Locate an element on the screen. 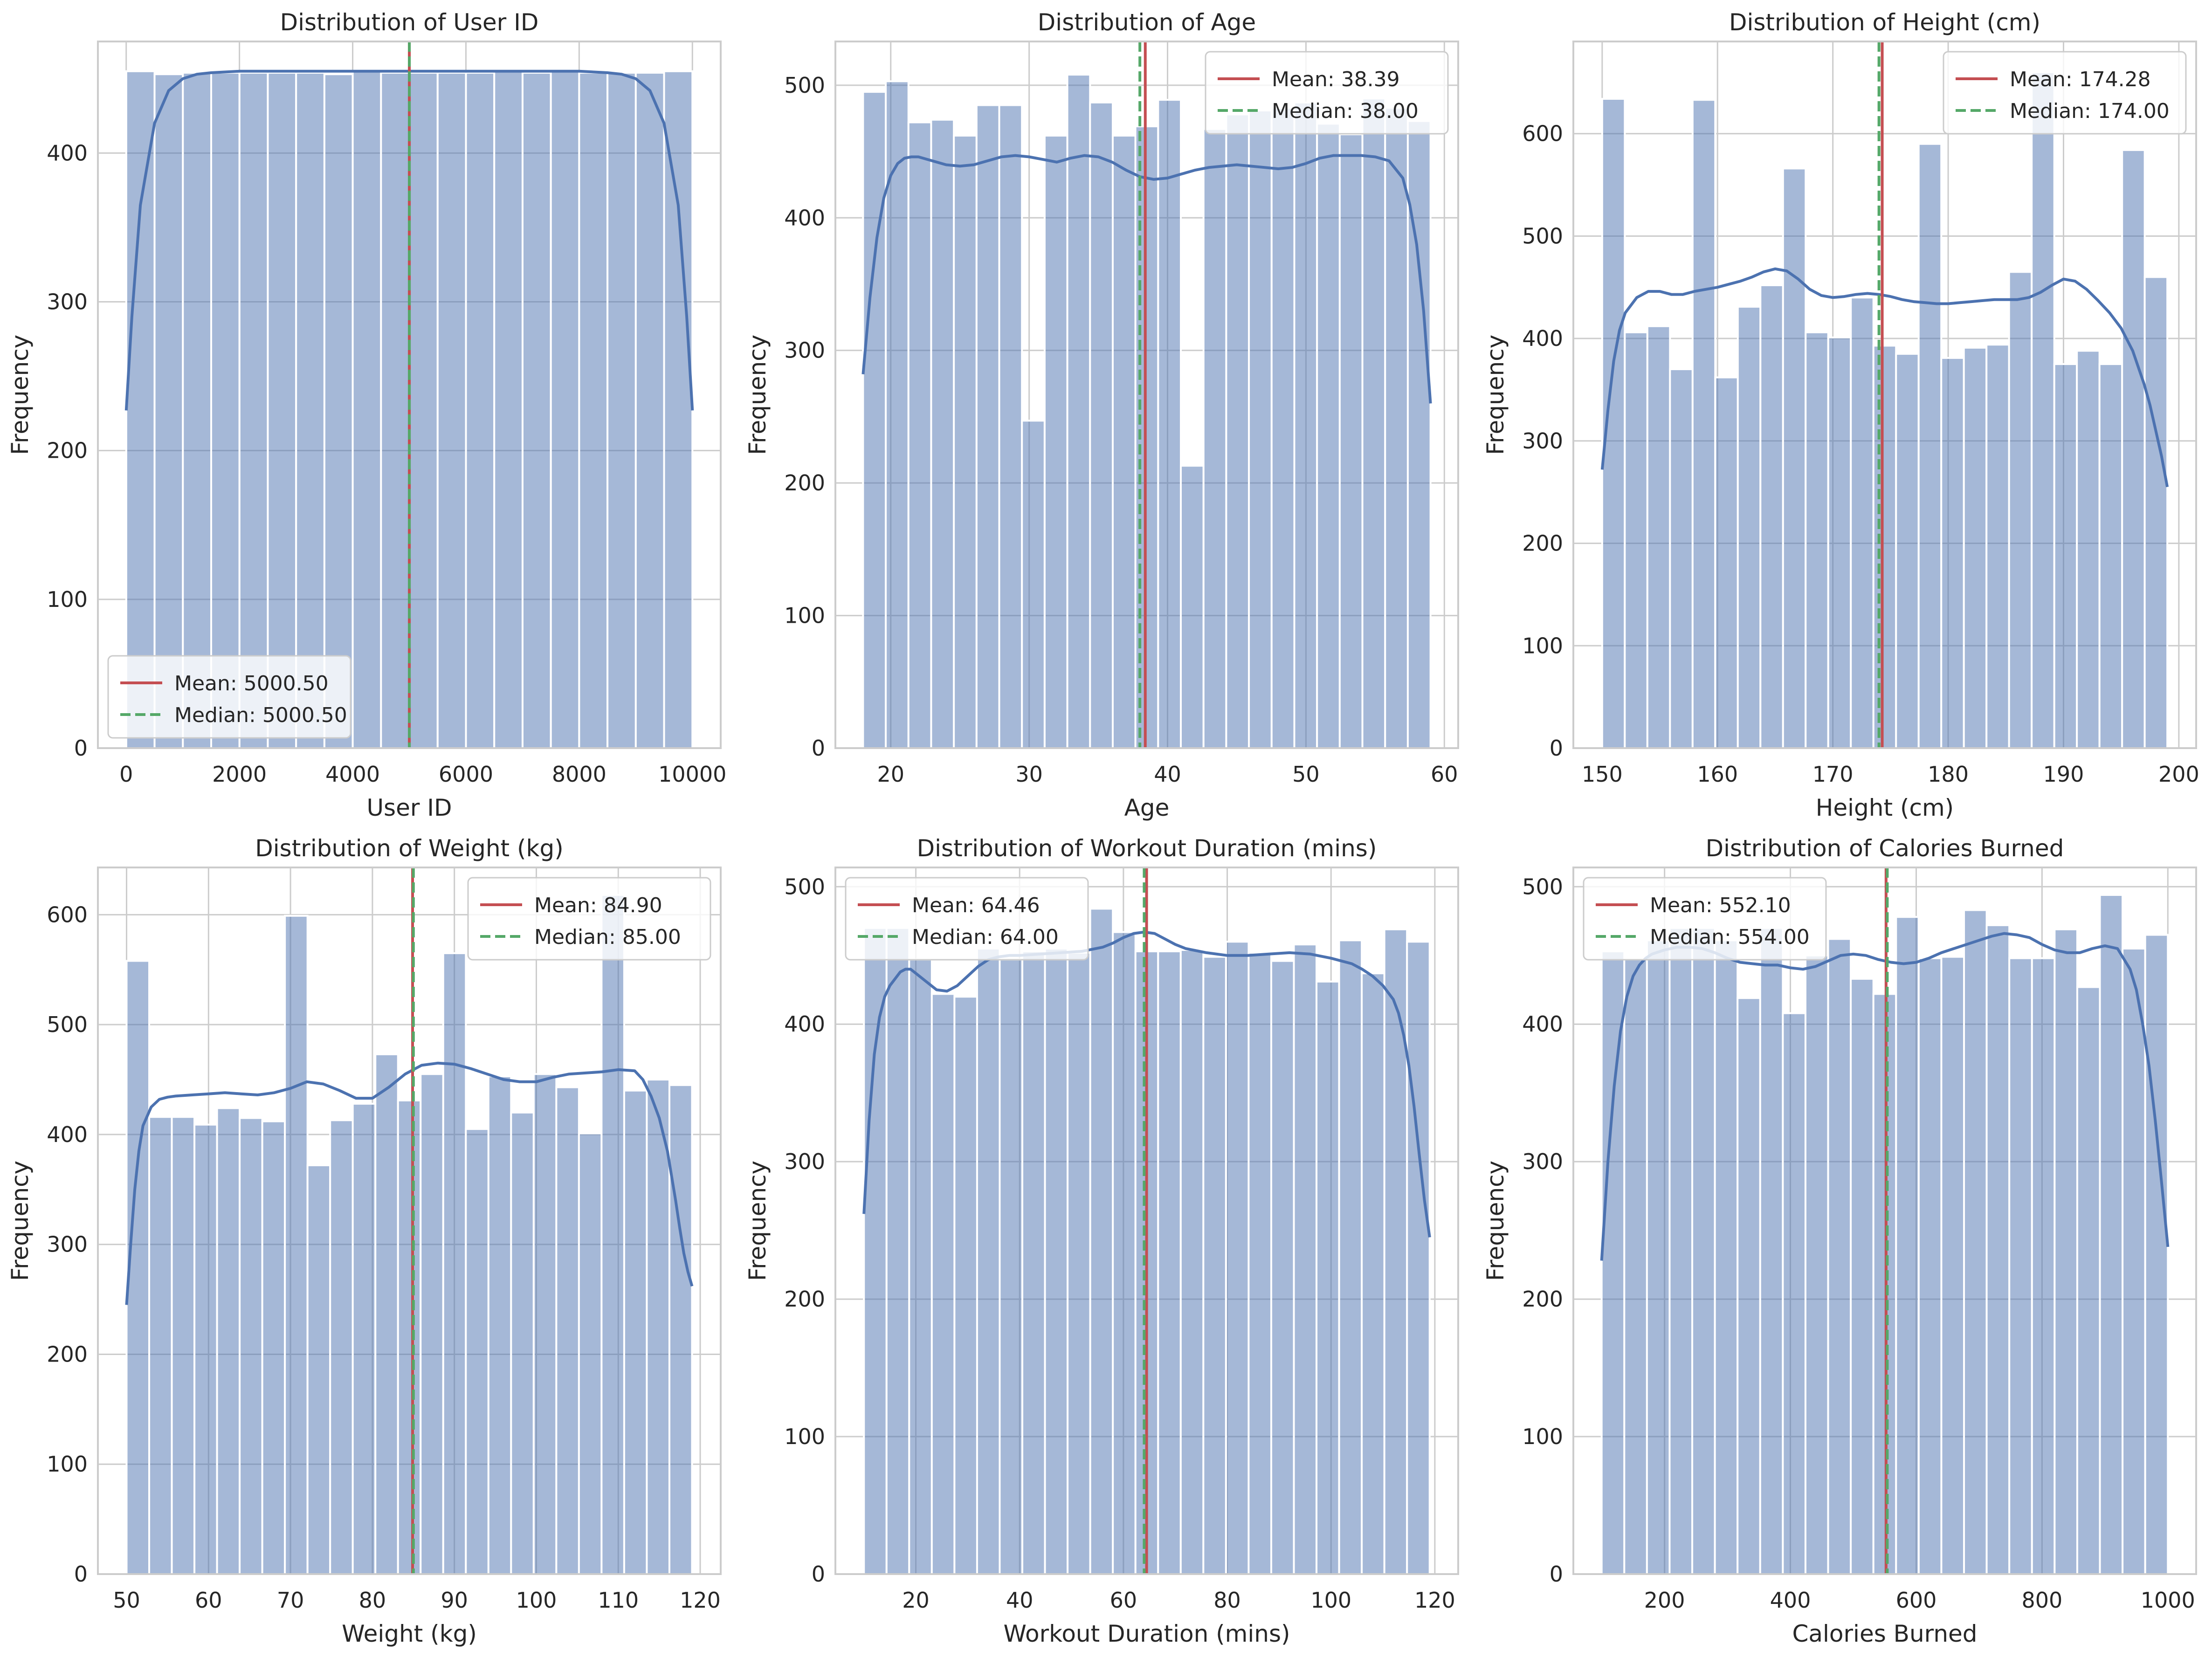 Image resolution: width=2212 pixels, height=1658 pixels. legend: Mean: 552.10 Median: 554.00 is located at coordinates (1705, 919).